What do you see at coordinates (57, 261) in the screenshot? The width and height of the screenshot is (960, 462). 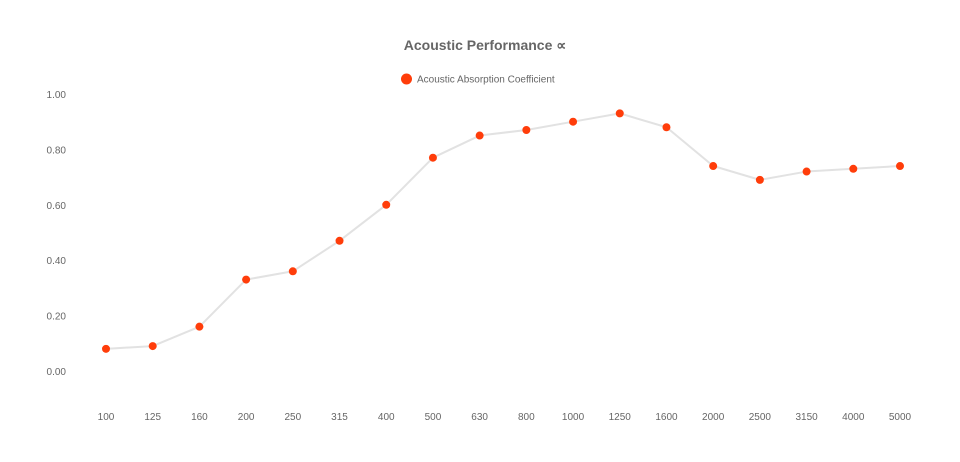 I see `y-tick-label: 0.40` at bounding box center [57, 261].